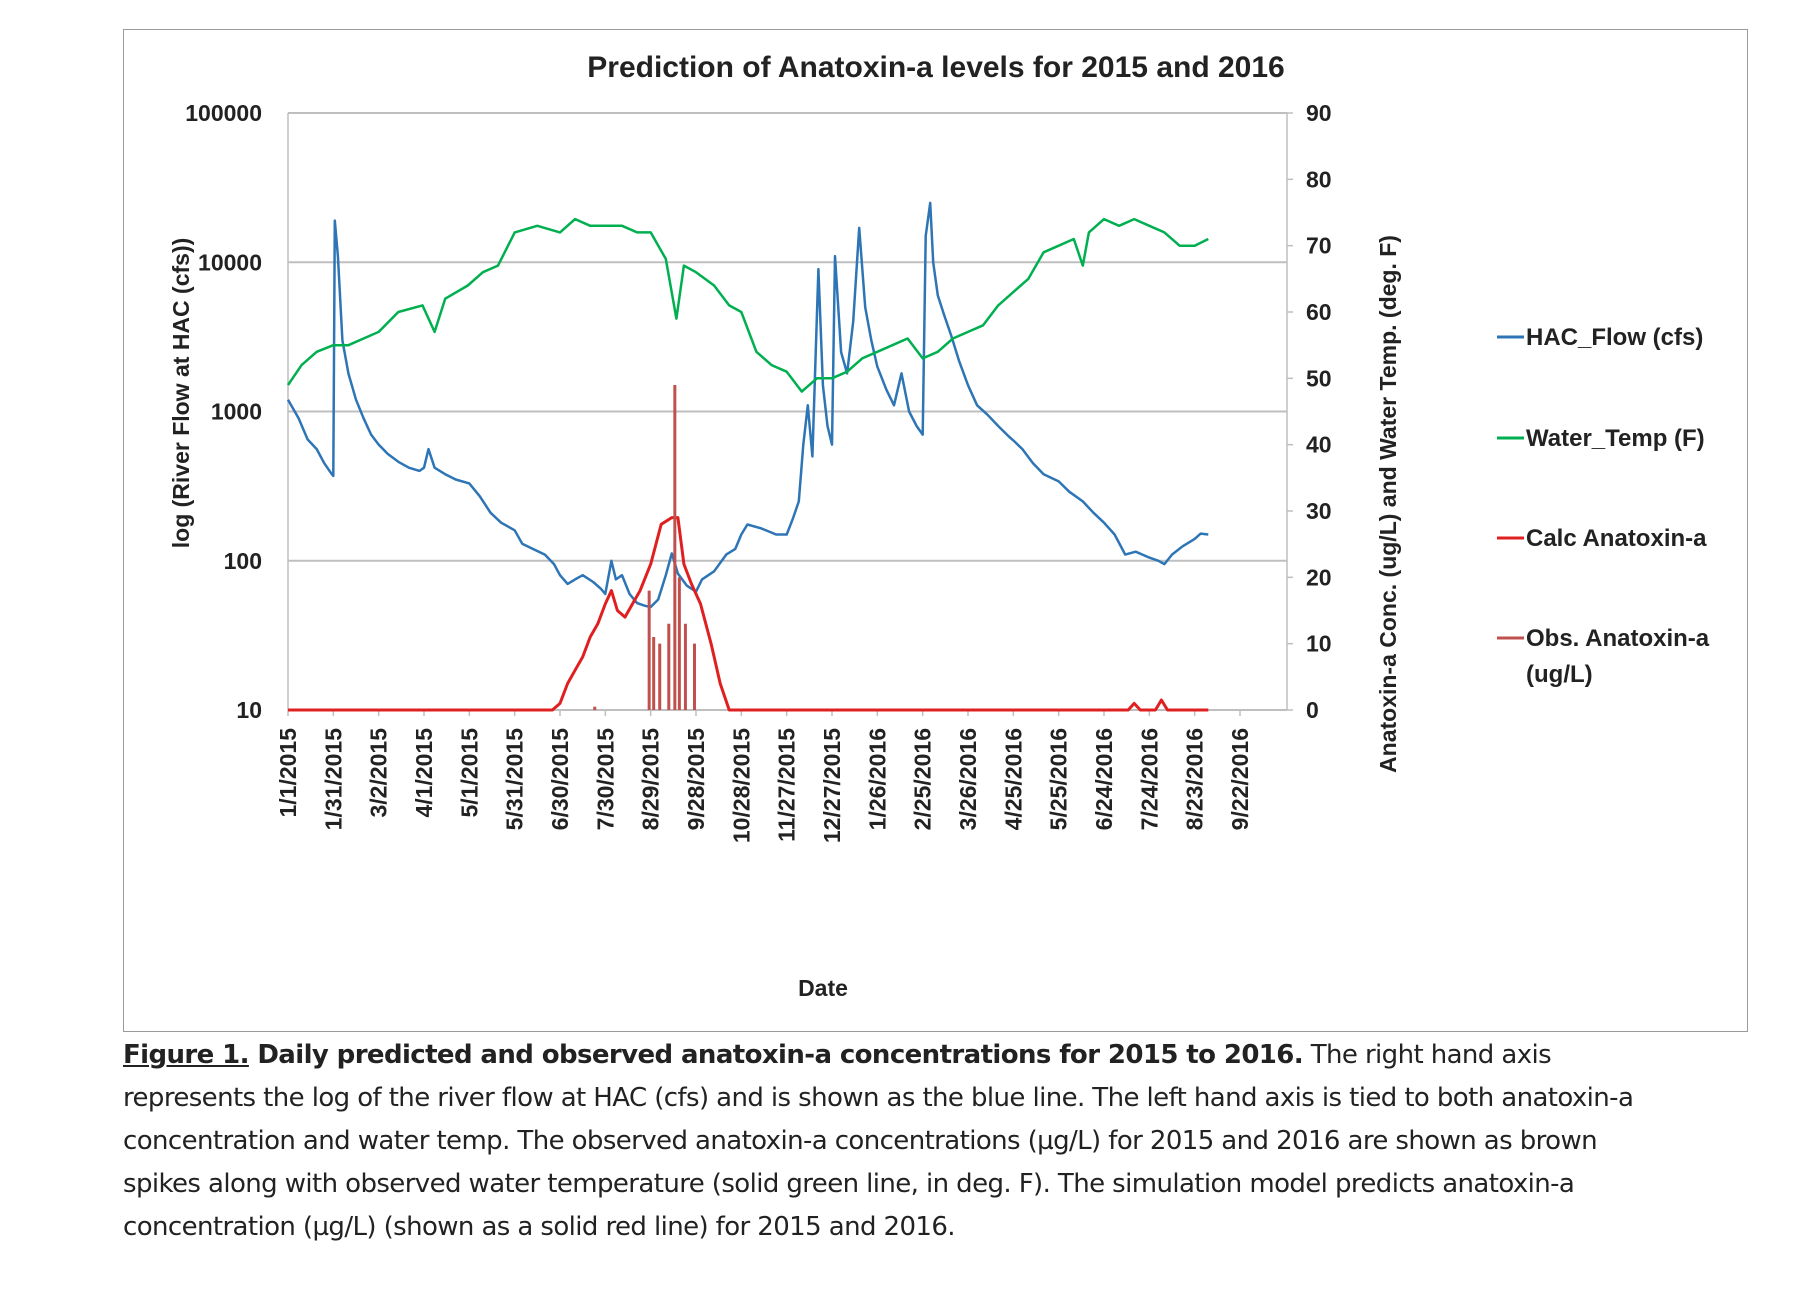  What do you see at coordinates (379, 773) in the screenshot?
I see `x-tick-label: 3/2/2015` at bounding box center [379, 773].